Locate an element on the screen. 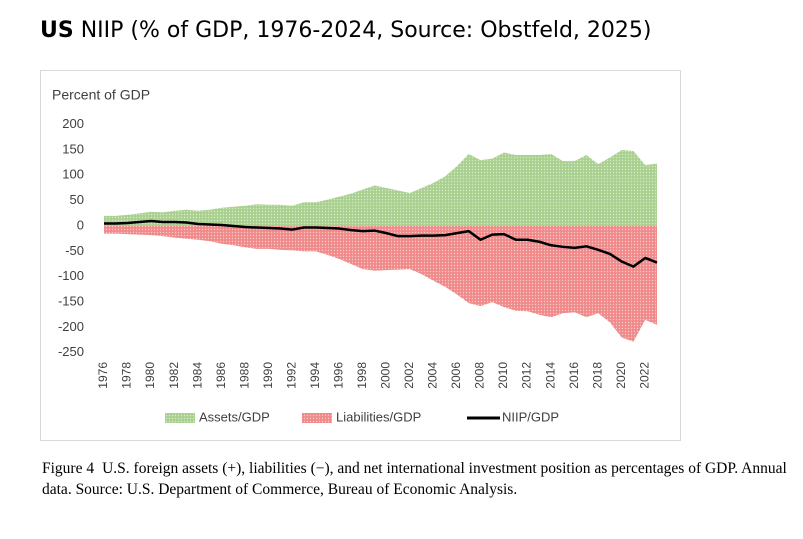 Image resolution: width=803 pixels, height=539 pixels. y-axis-label: Percent of GDP is located at coordinates (101, 95).